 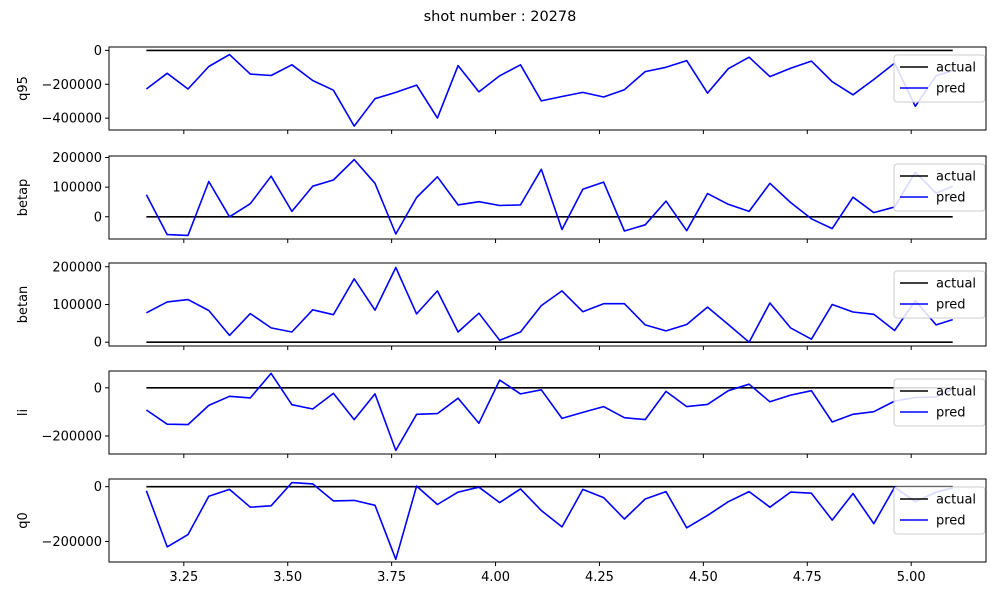 I want to click on series-line-pred-betan, so click(x=549, y=305).